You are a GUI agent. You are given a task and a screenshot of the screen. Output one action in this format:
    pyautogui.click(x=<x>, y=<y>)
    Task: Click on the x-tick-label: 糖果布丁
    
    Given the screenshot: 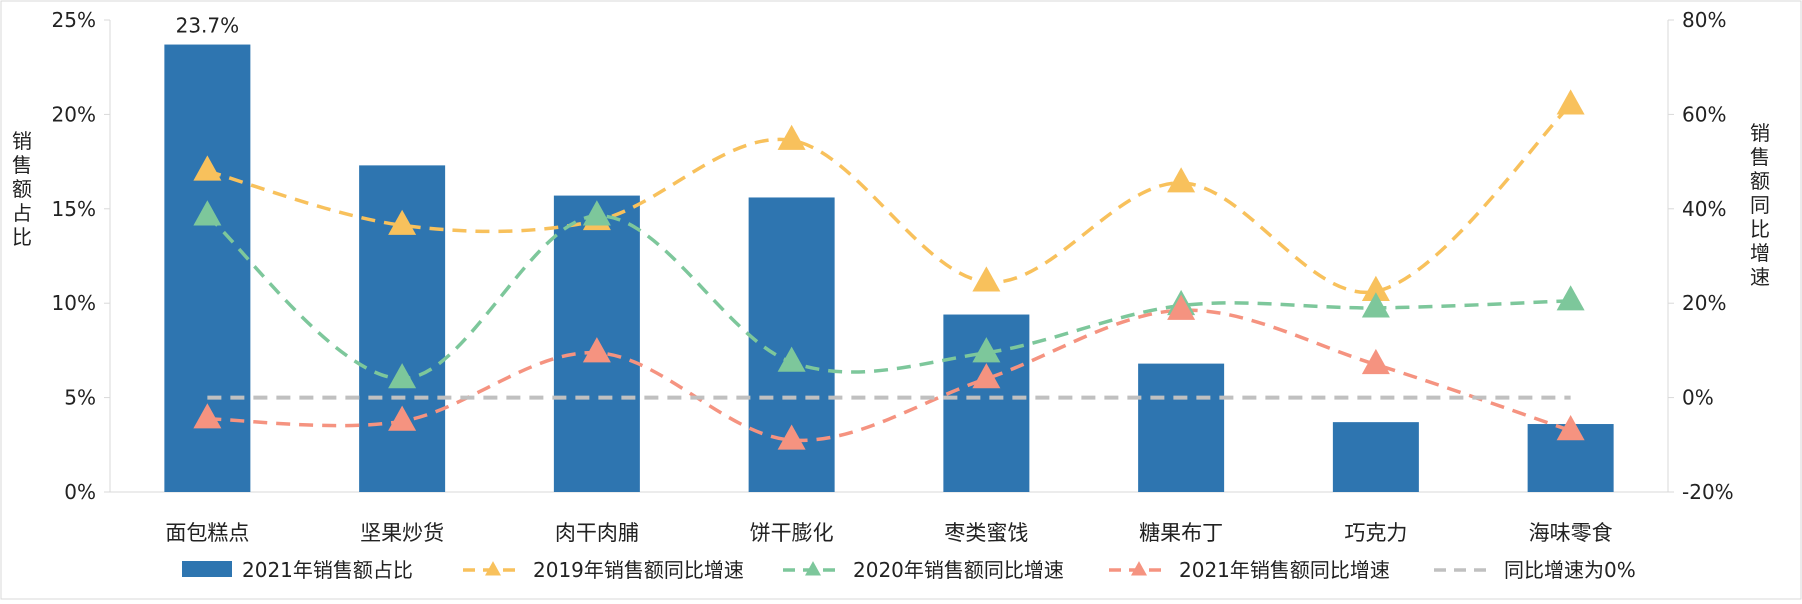 What is the action you would take?
    pyautogui.click(x=1181, y=533)
    